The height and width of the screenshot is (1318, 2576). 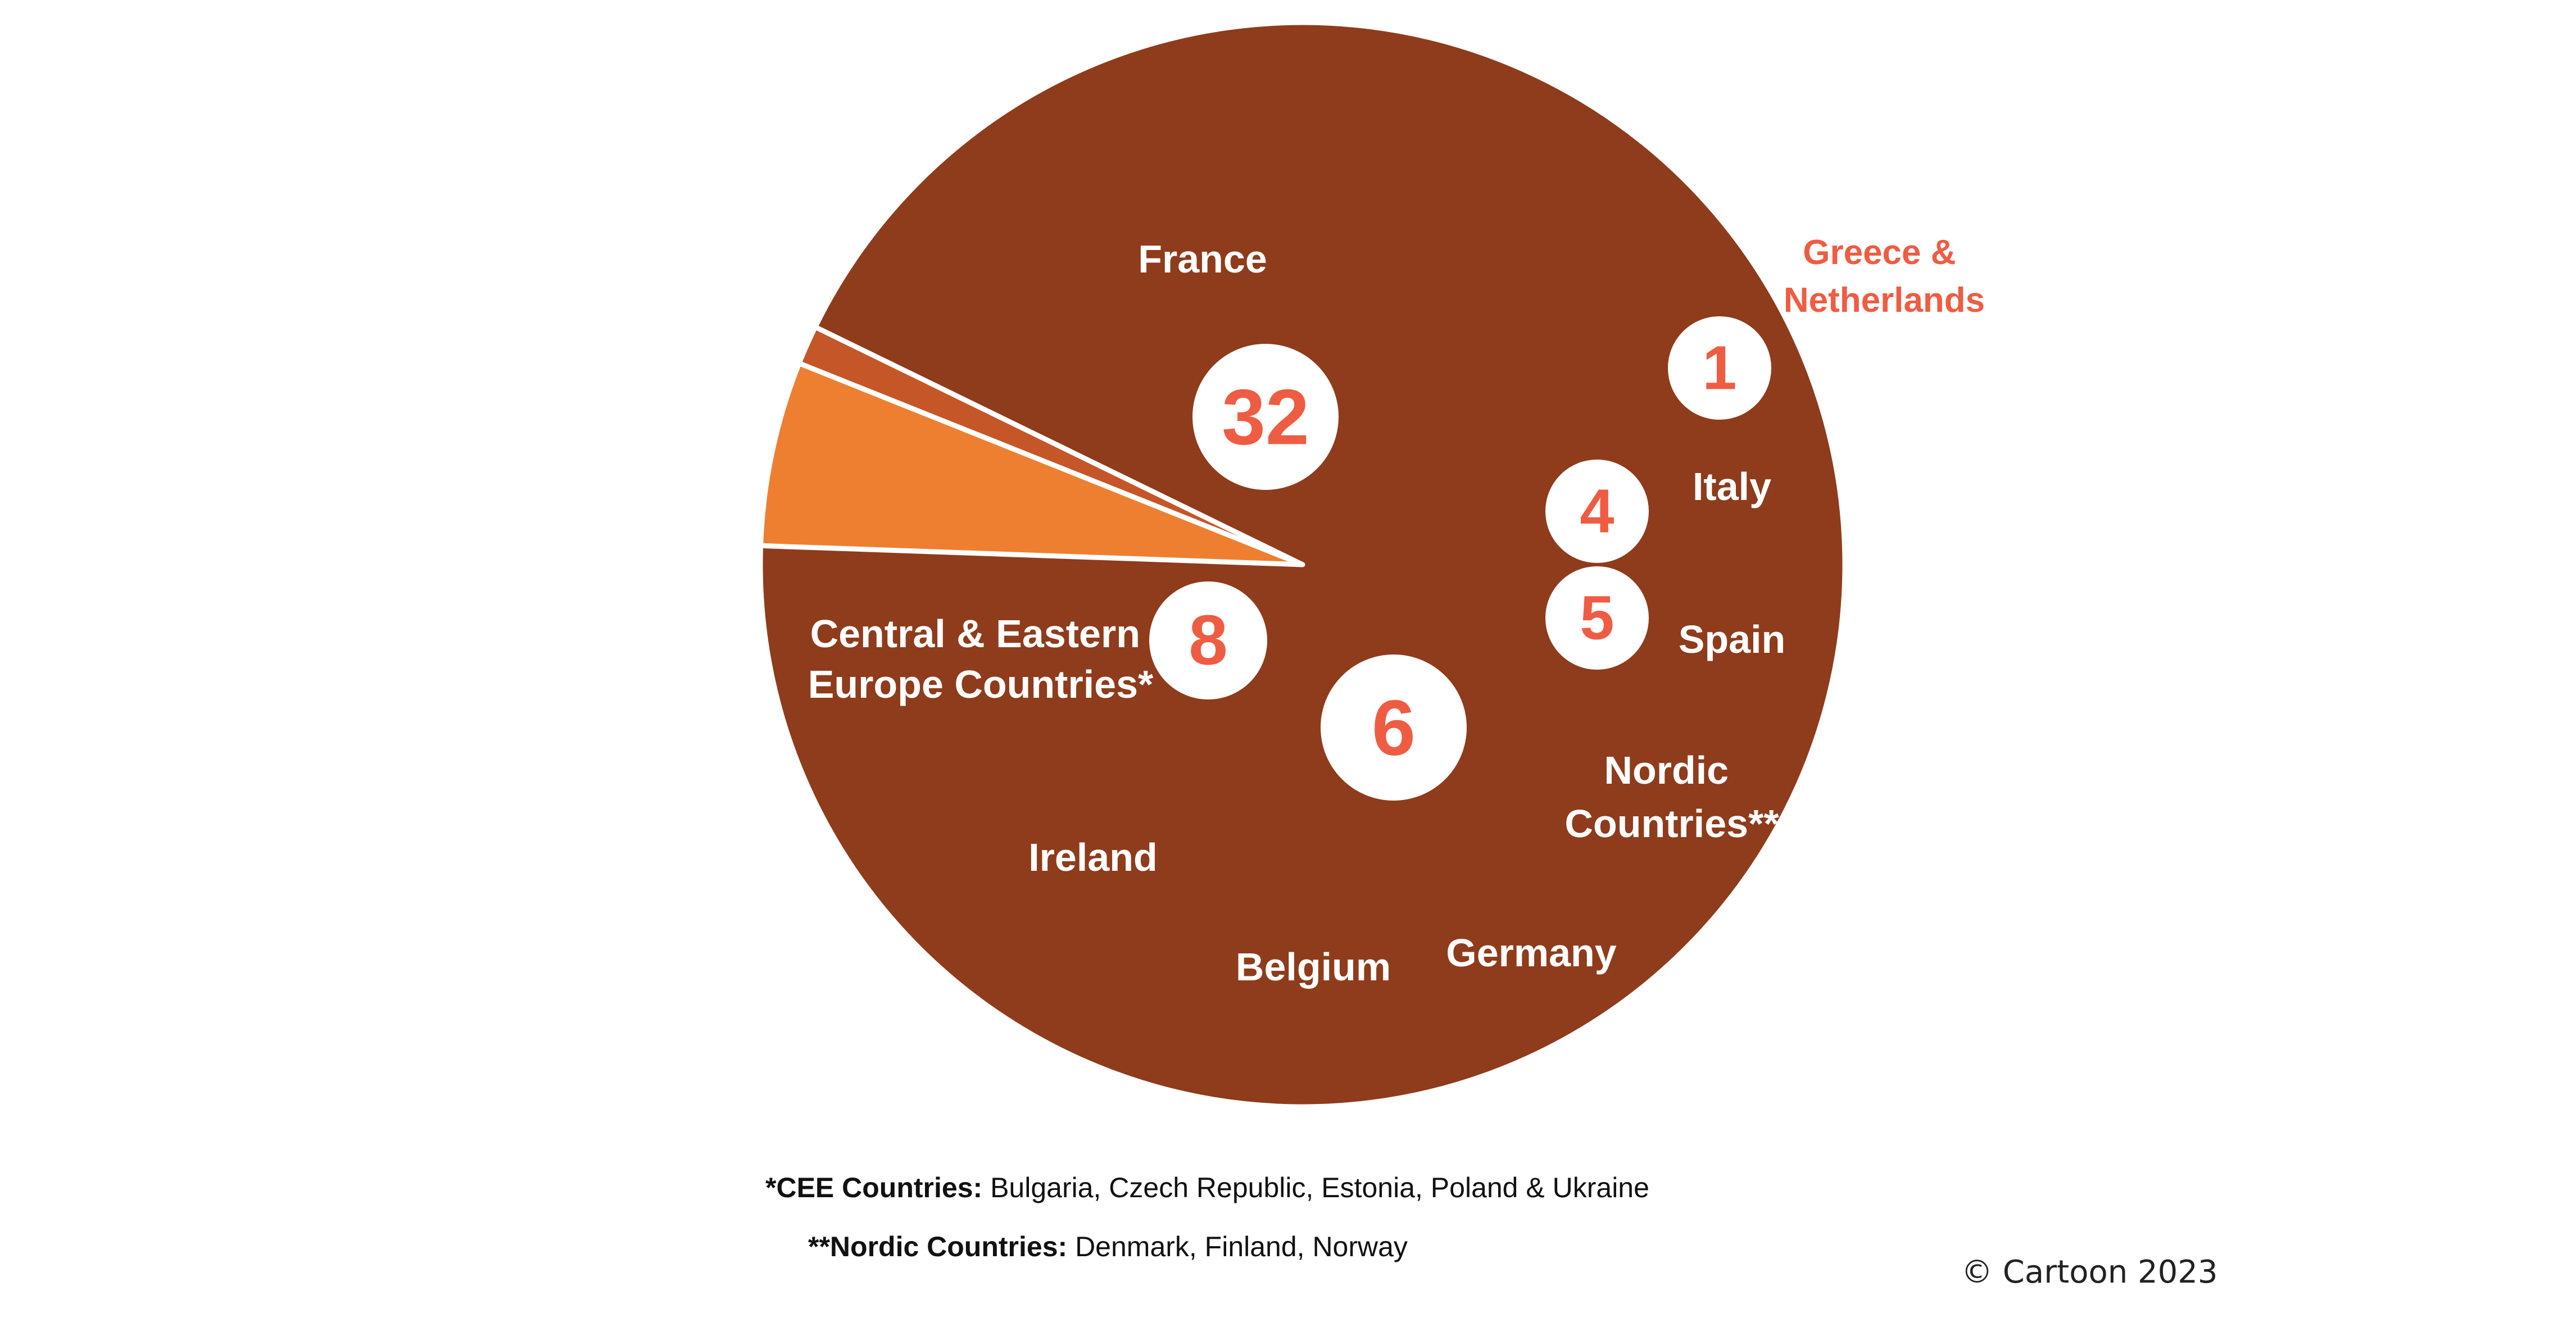 What do you see at coordinates (1732, 639) in the screenshot?
I see `label-spain: Spain` at bounding box center [1732, 639].